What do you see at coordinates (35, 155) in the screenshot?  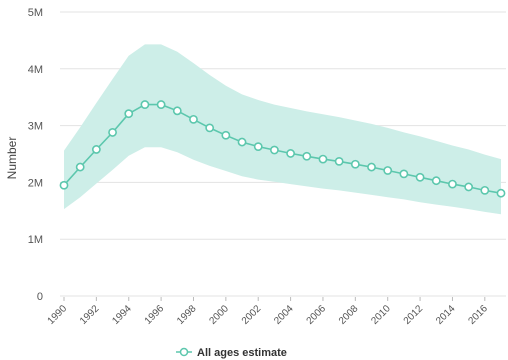 I see `y-axis-ticks: 0 1M 2M 3M 4M 5M` at bounding box center [35, 155].